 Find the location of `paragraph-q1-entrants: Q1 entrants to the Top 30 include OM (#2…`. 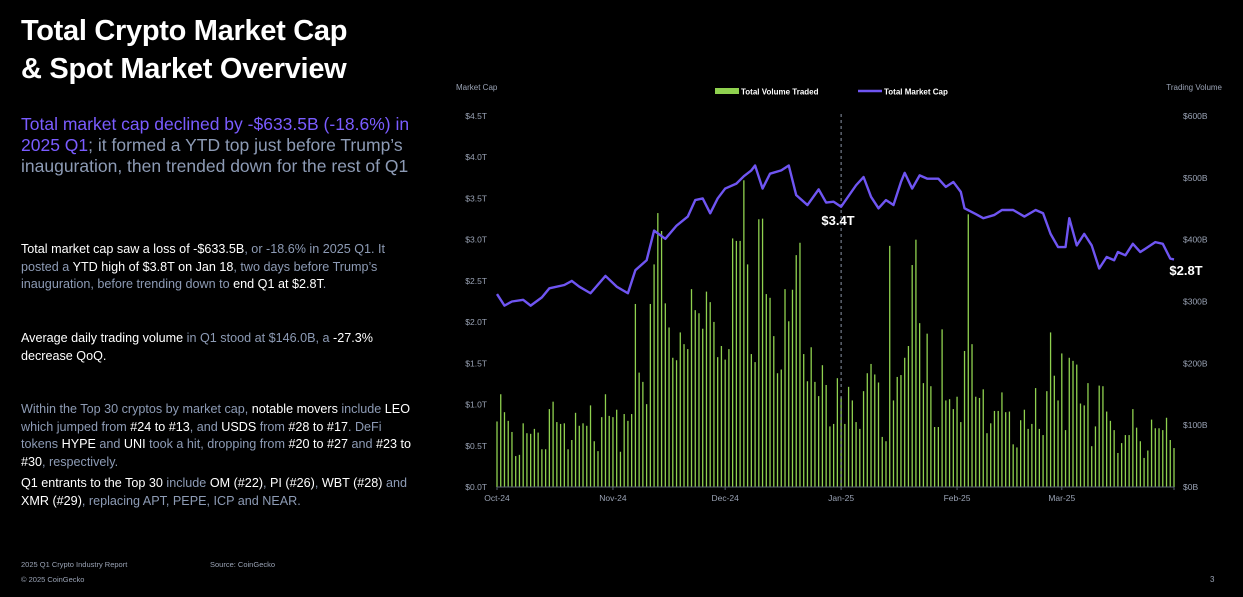

paragraph-q1-entrants: Q1 entrants to the Top 30 include OM (#2… is located at coordinates (221, 492).